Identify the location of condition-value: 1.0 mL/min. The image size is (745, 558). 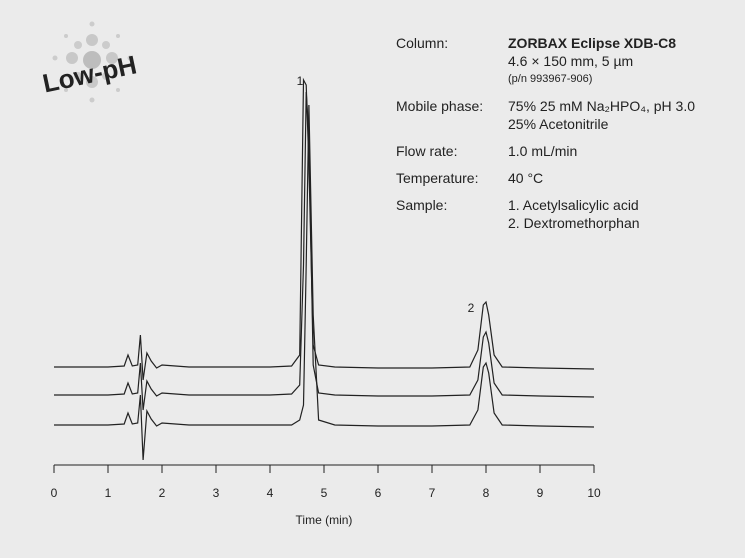
(542, 151).